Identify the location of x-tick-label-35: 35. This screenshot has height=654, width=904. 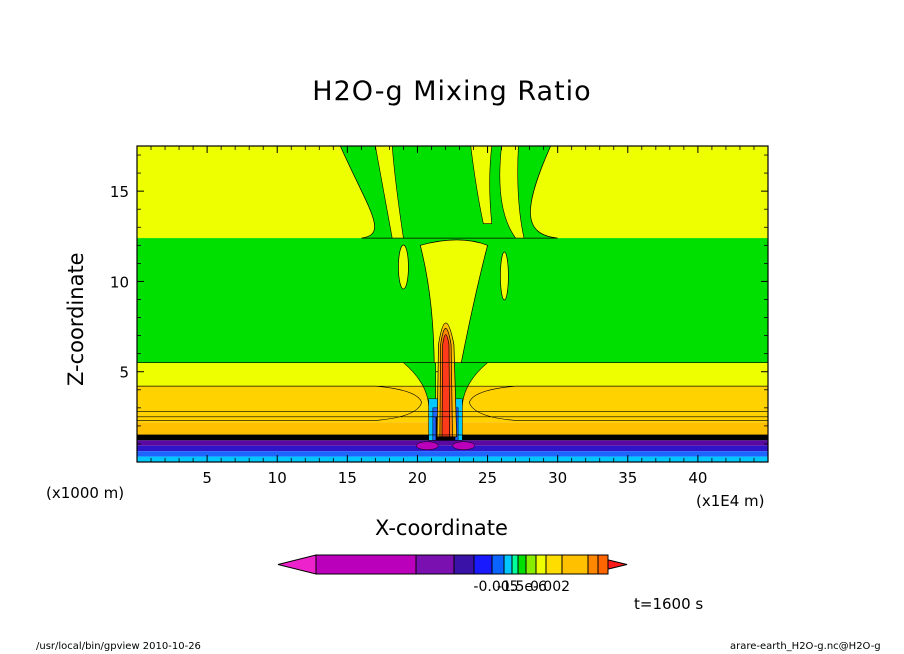
(627, 478).